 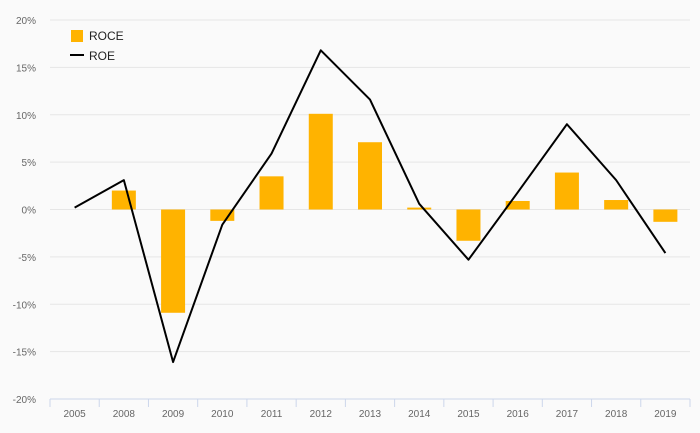 What do you see at coordinates (26, 68) in the screenshot?
I see `y-tick-label: 15%` at bounding box center [26, 68].